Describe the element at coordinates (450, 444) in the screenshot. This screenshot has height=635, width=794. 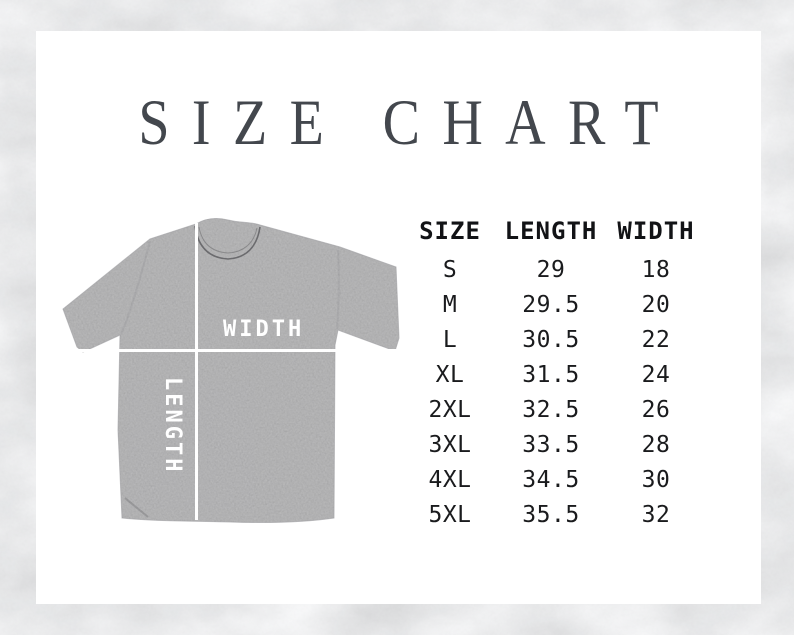
I see `table-cell-size: 3XL` at that location.